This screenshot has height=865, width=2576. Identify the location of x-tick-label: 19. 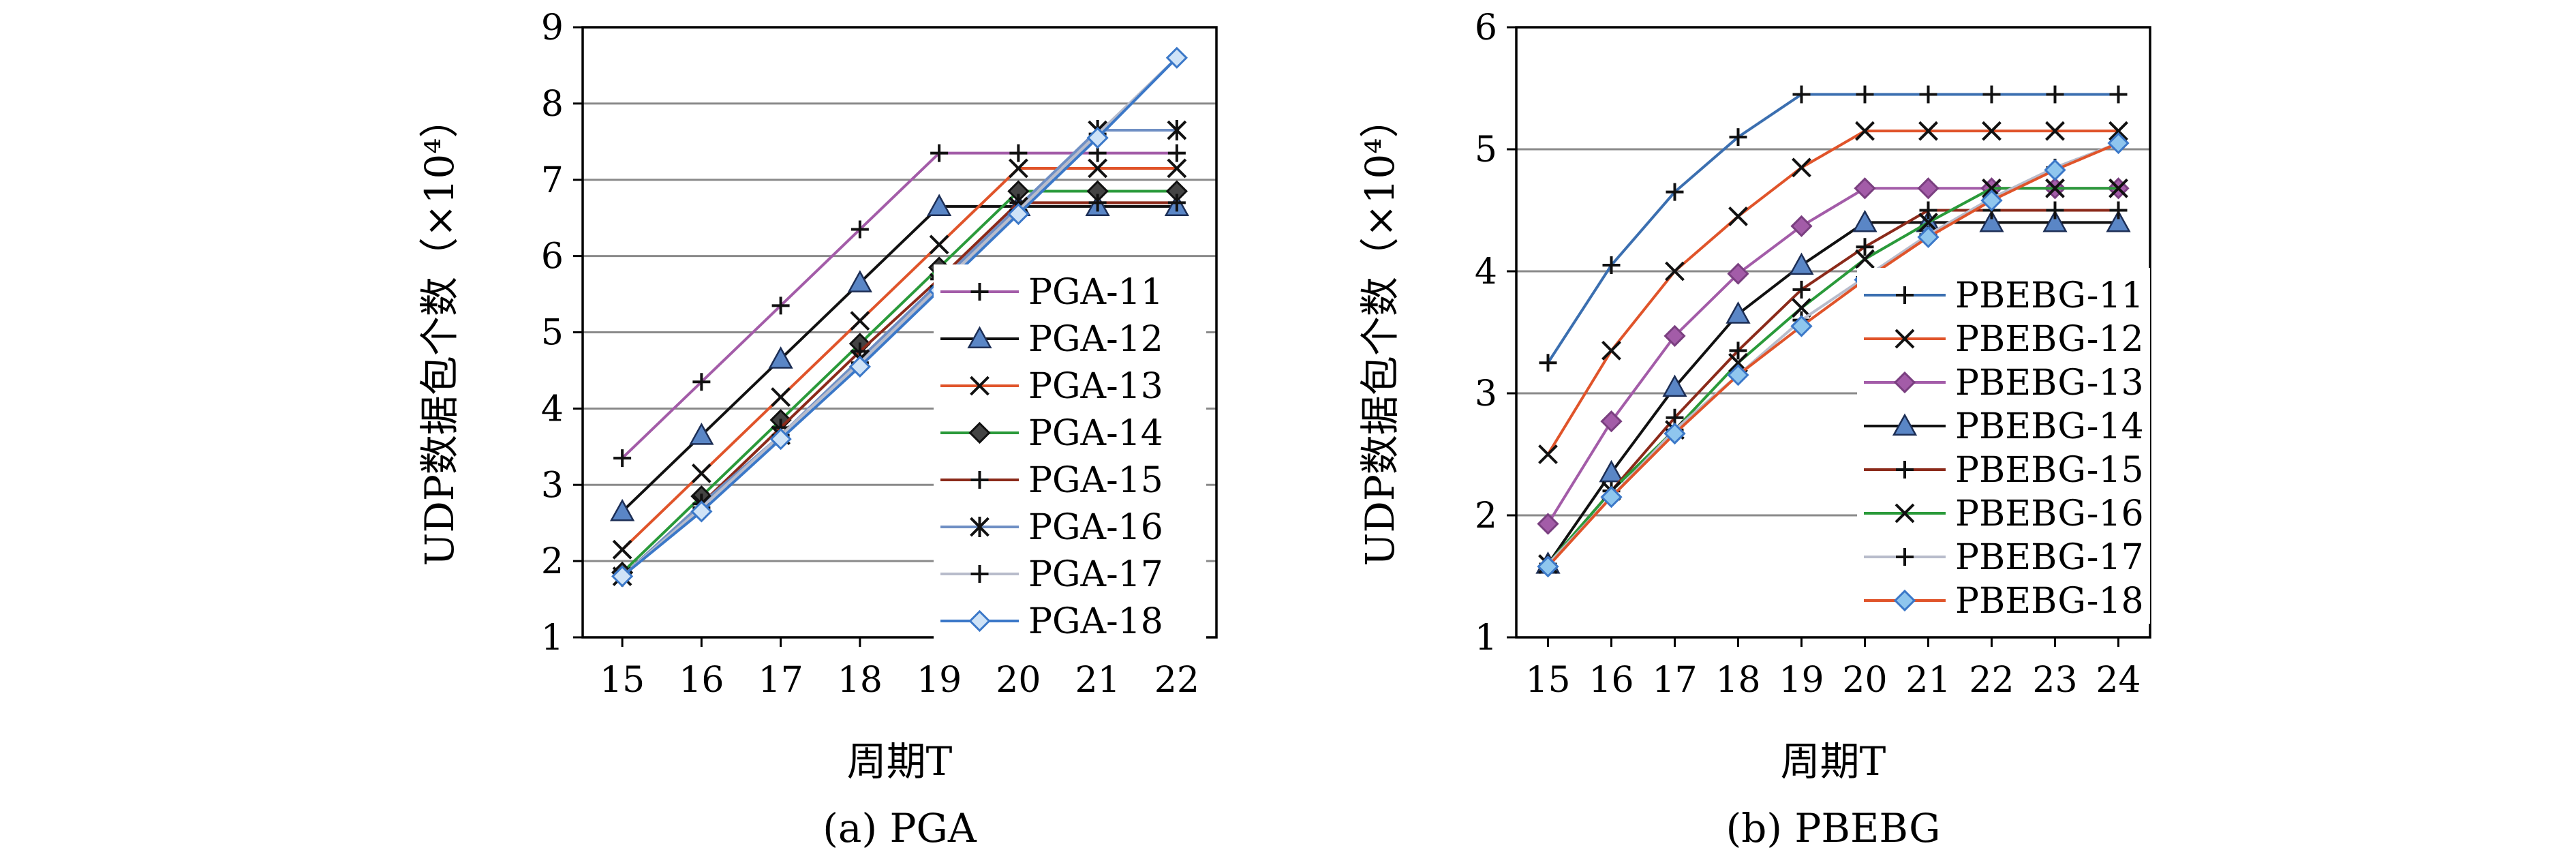
(940, 680).